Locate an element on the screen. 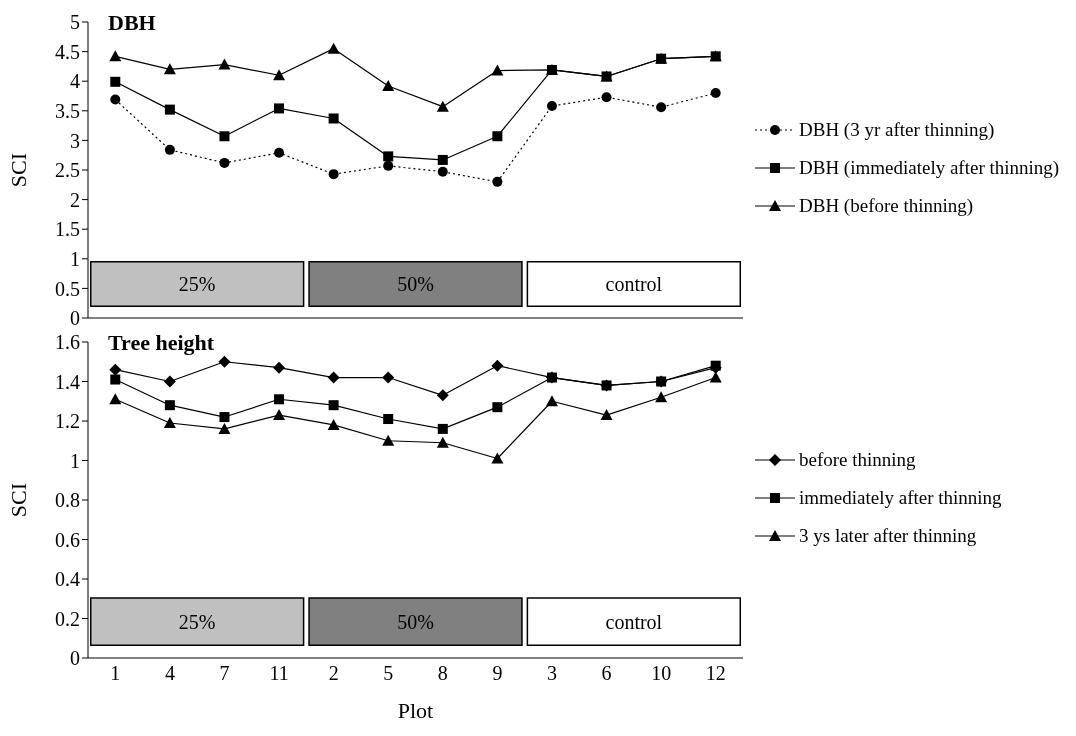 Image resolution: width=1076 pixels, height=736 pixels. y-tick-label: 2.5 is located at coordinates (67, 170).